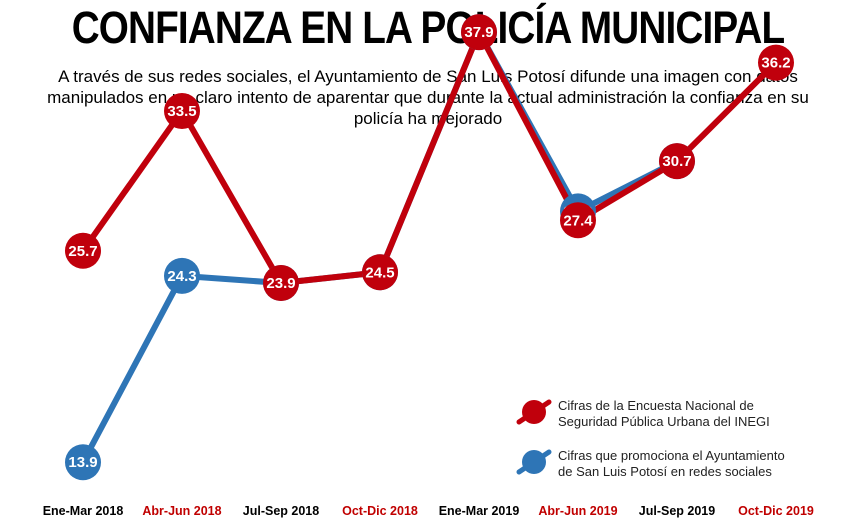 The image size is (856, 529). I want to click on data-point-red: 30.7, so click(677, 161).